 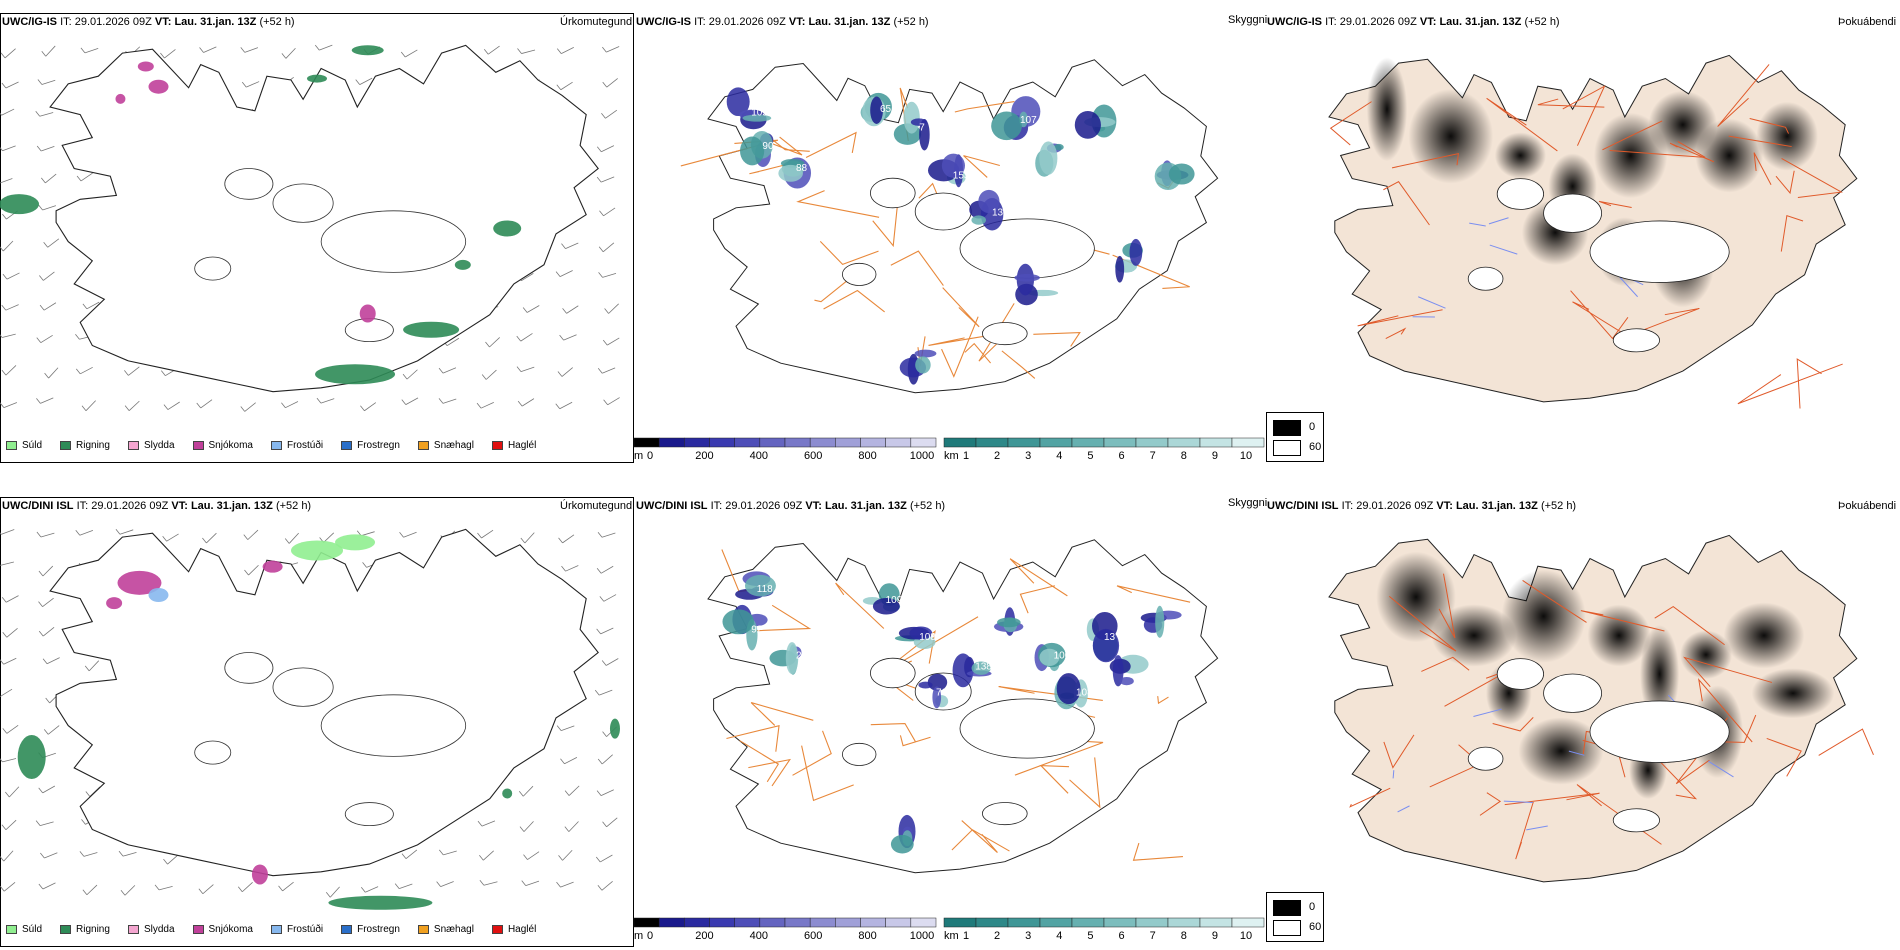 I want to click on panel-title-precip: Úrkomutegund, so click(x=596, y=506).